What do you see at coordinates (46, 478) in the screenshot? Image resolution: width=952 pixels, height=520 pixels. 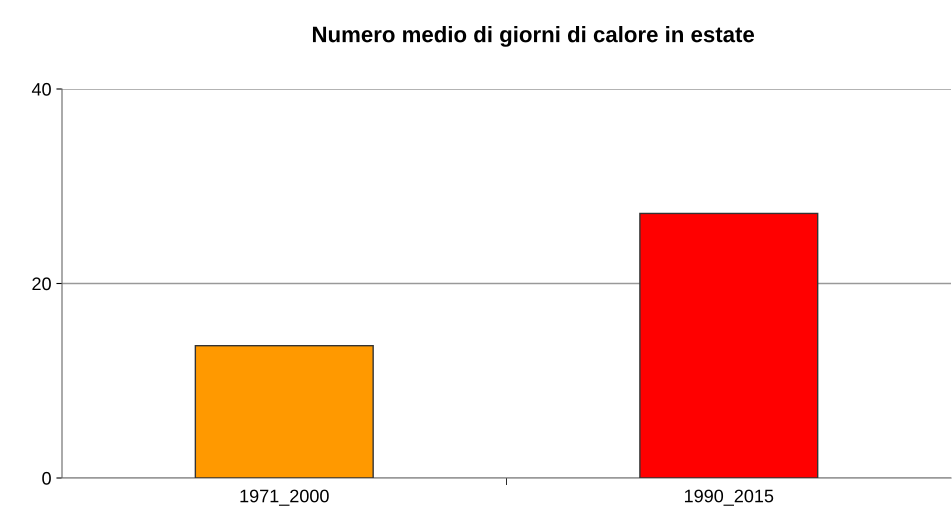 I see `y-tick-label: 0` at bounding box center [46, 478].